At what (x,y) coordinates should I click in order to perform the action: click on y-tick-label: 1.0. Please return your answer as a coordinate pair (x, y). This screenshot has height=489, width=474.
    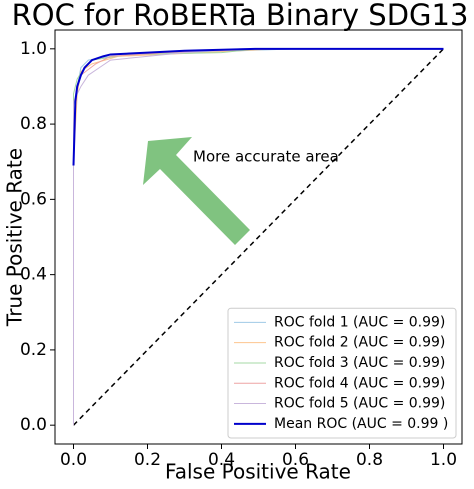
    Looking at the image, I should click on (33, 49).